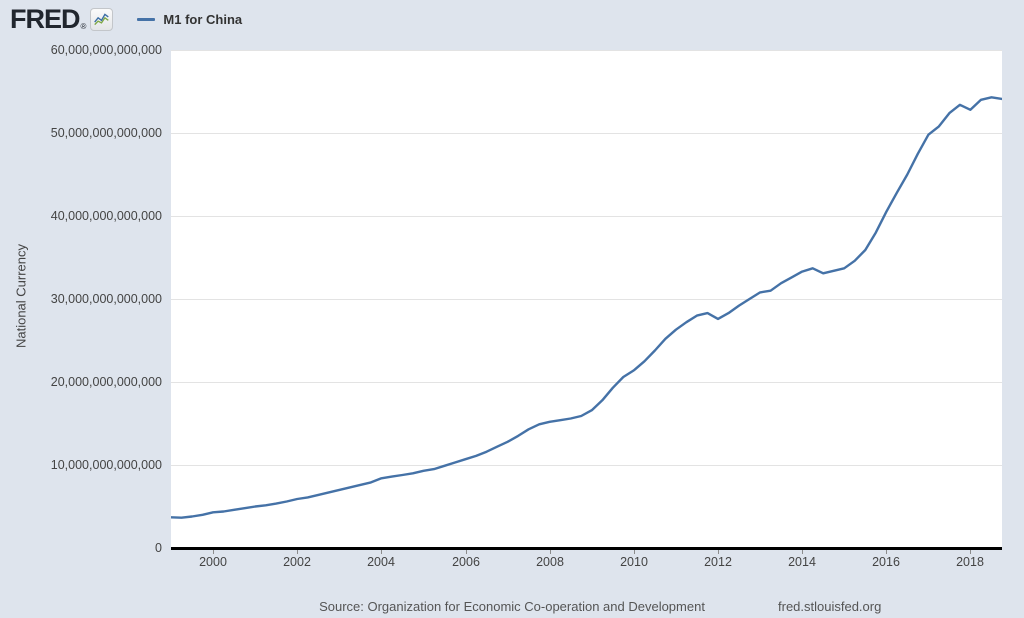  I want to click on legend-series-label: M1 for China, so click(203, 19).